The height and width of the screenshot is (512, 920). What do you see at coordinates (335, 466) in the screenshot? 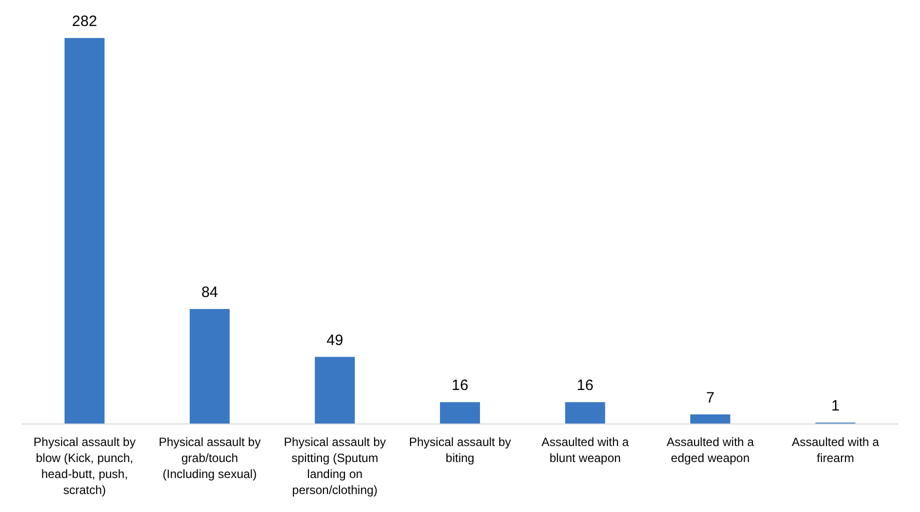
I see `x-tick-label: Physical assault by spitting (Sputum landing on person/clothing)` at bounding box center [335, 466].